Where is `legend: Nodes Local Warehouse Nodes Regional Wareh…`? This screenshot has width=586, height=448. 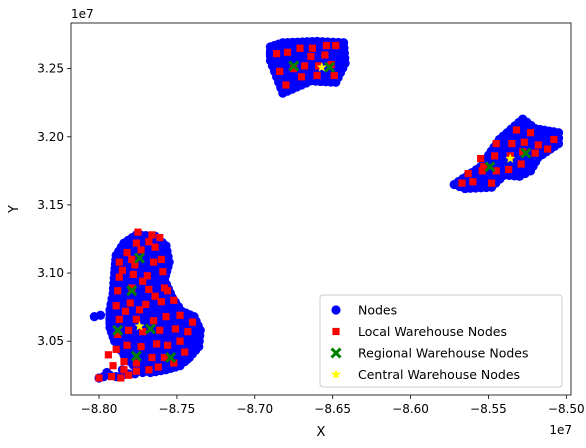 legend: Nodes Local Warehouse Nodes Regional Wareh… is located at coordinates (441, 341).